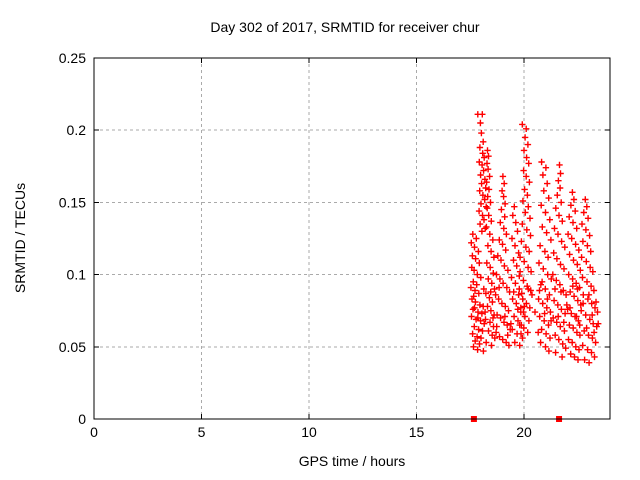 The width and height of the screenshot is (640, 480). Describe the element at coordinates (20, 238) in the screenshot. I see `y-axis-label: SRMTID / TECUs` at that location.